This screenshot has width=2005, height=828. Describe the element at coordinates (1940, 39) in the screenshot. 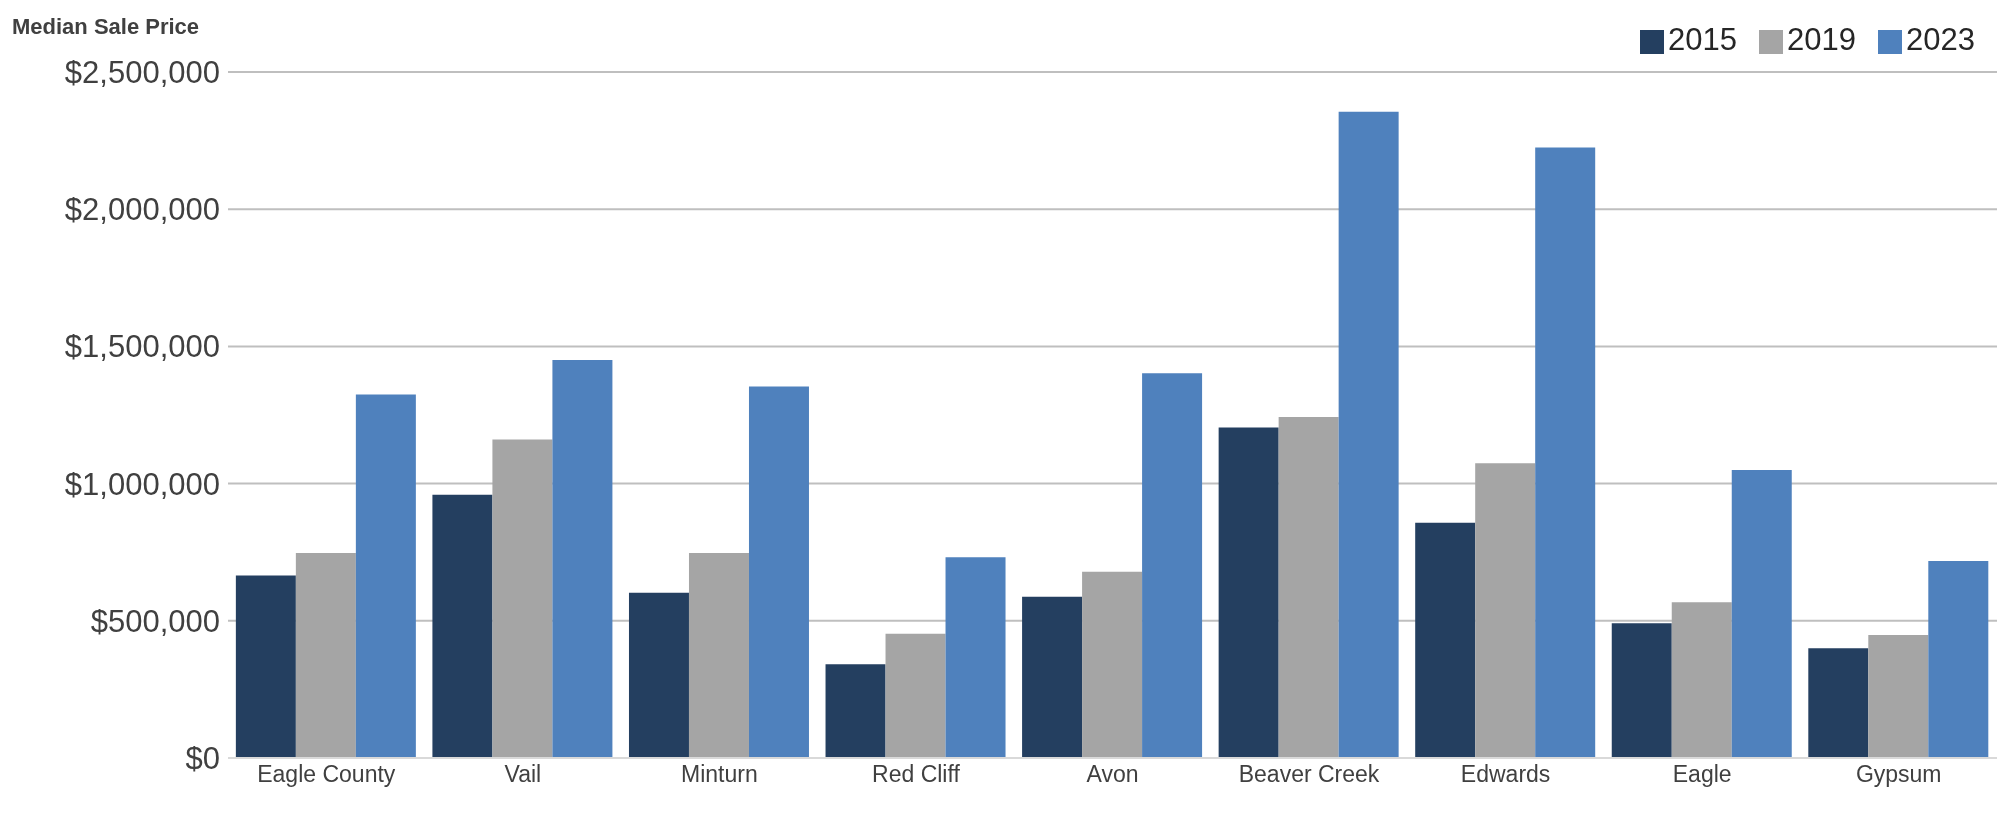

I see `legend-label: 2023` at that location.